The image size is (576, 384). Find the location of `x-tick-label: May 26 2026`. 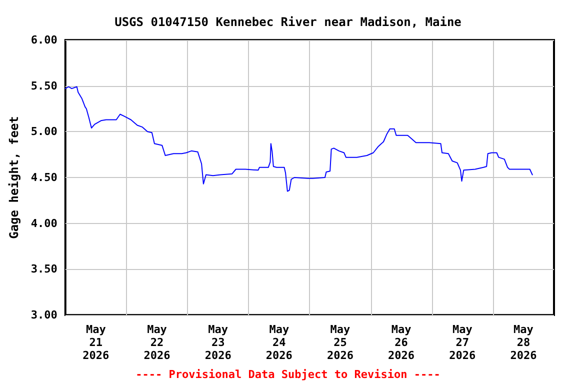

x-tick-label: May 26 2026 is located at coordinates (401, 342).